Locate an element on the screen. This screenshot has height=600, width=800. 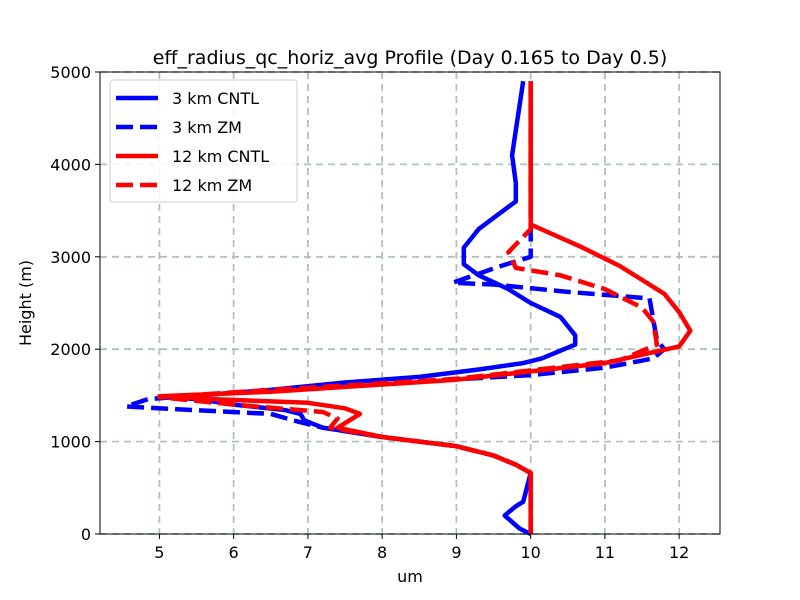
y-tick-label: 0 is located at coordinates (86, 534).